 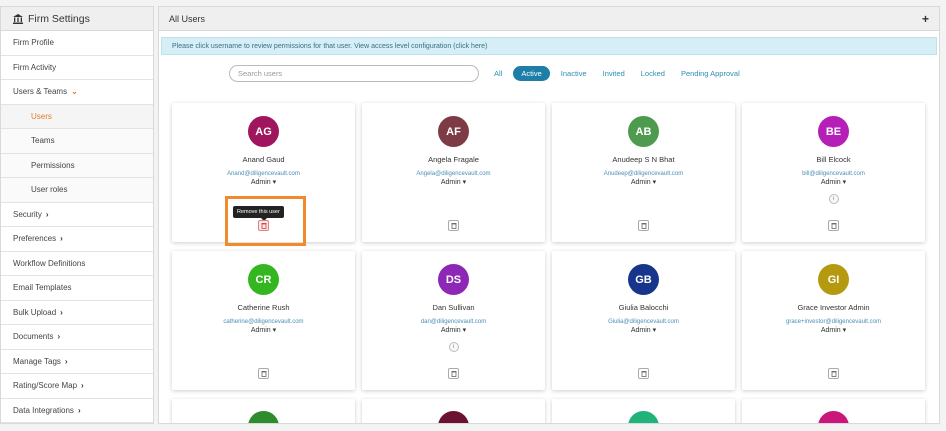 I want to click on sidebar-item-users: Users, so click(x=77, y=116).